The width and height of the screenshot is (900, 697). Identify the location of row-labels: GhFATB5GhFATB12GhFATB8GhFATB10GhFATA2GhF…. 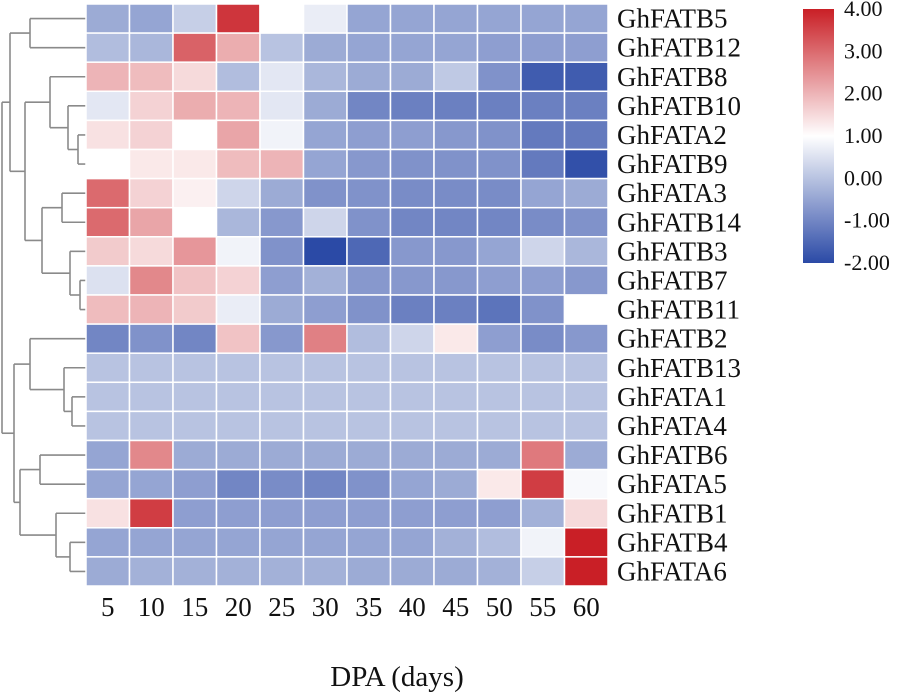
(679, 295).